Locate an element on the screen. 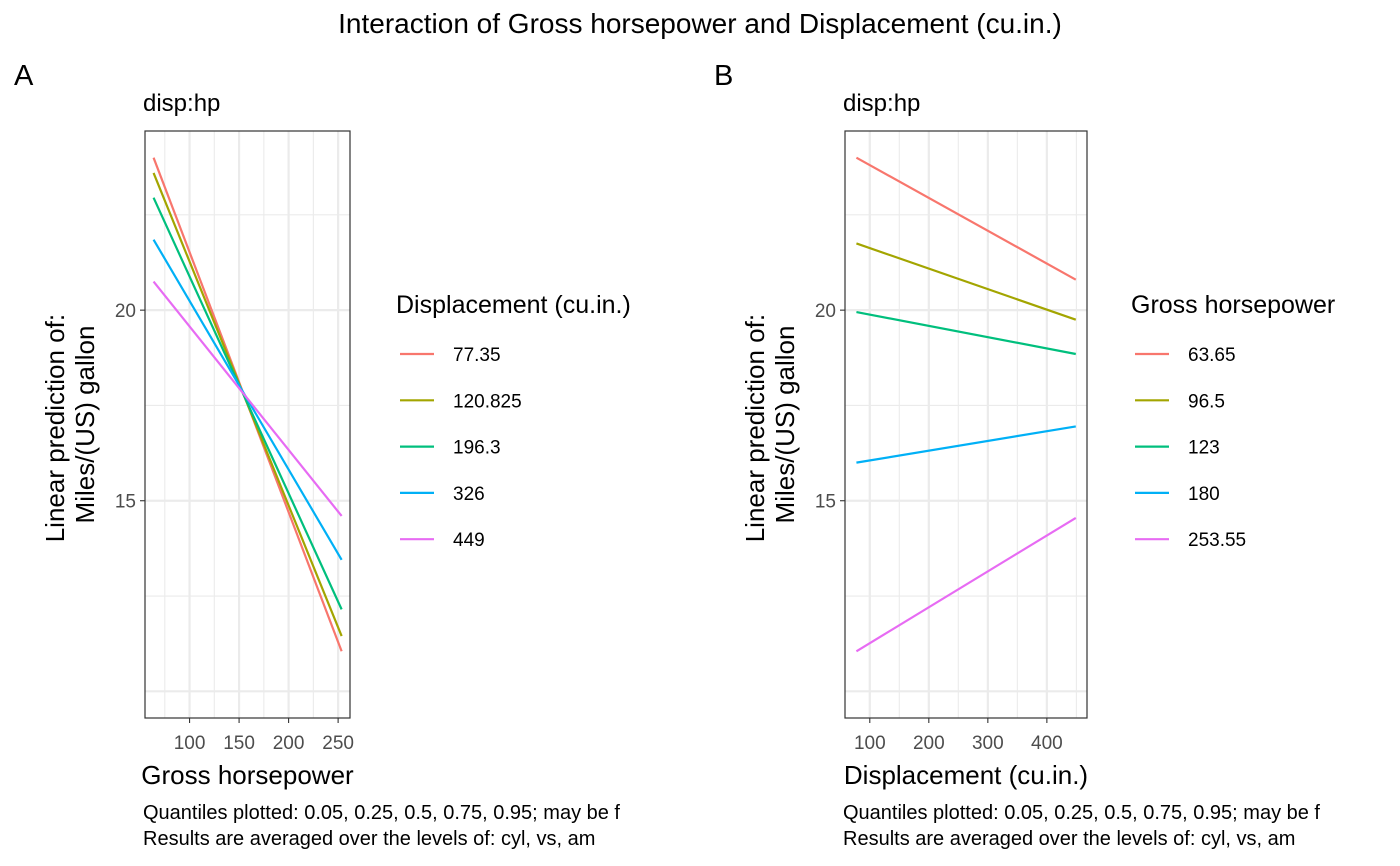 This screenshot has width=1400, height=866. legend-items: 77.35 120.825 196.3 326 449 is located at coordinates (461, 448).